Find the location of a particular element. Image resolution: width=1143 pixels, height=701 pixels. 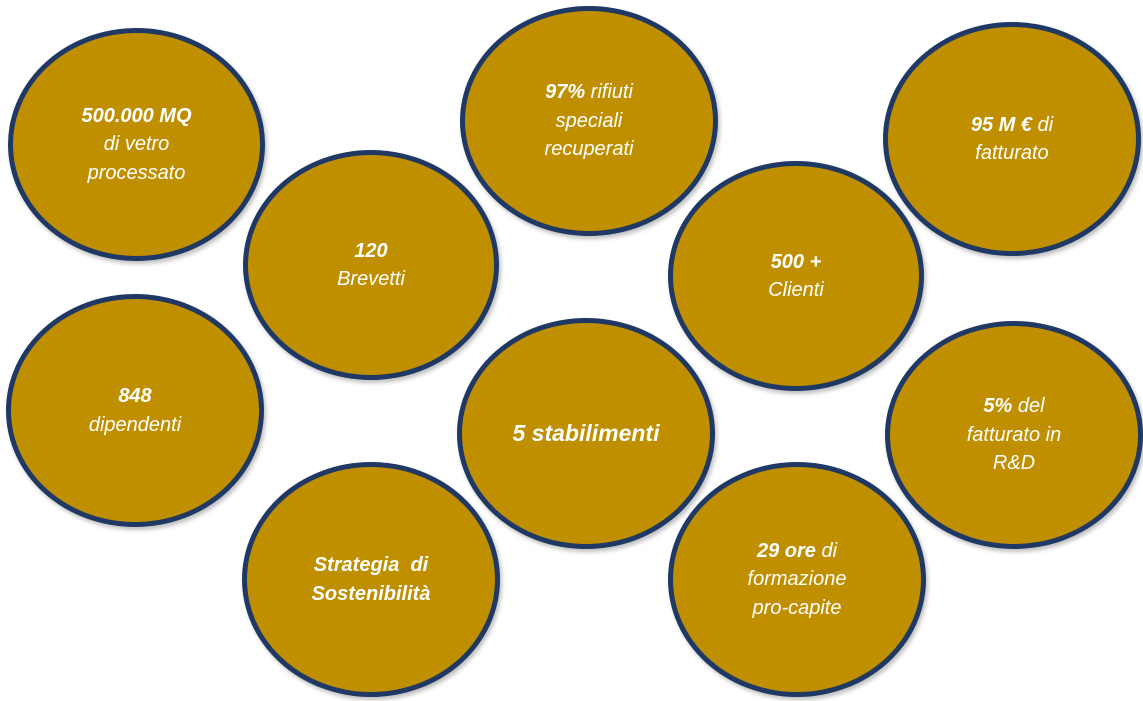

stat-bubble-waste-recovered: 97% rifiuti speciali recuperati is located at coordinates (589, 121).